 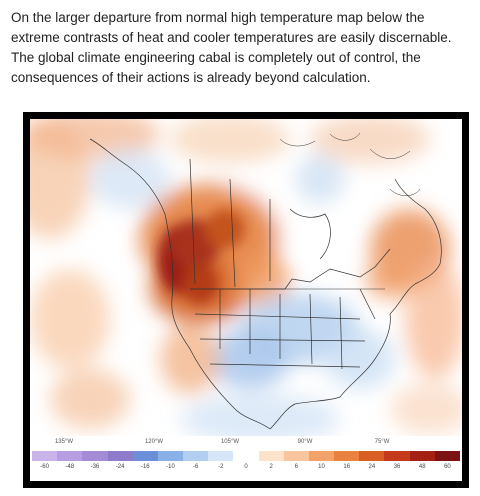 I want to click on color-scale-tick-label: 48, so click(x=422, y=467).